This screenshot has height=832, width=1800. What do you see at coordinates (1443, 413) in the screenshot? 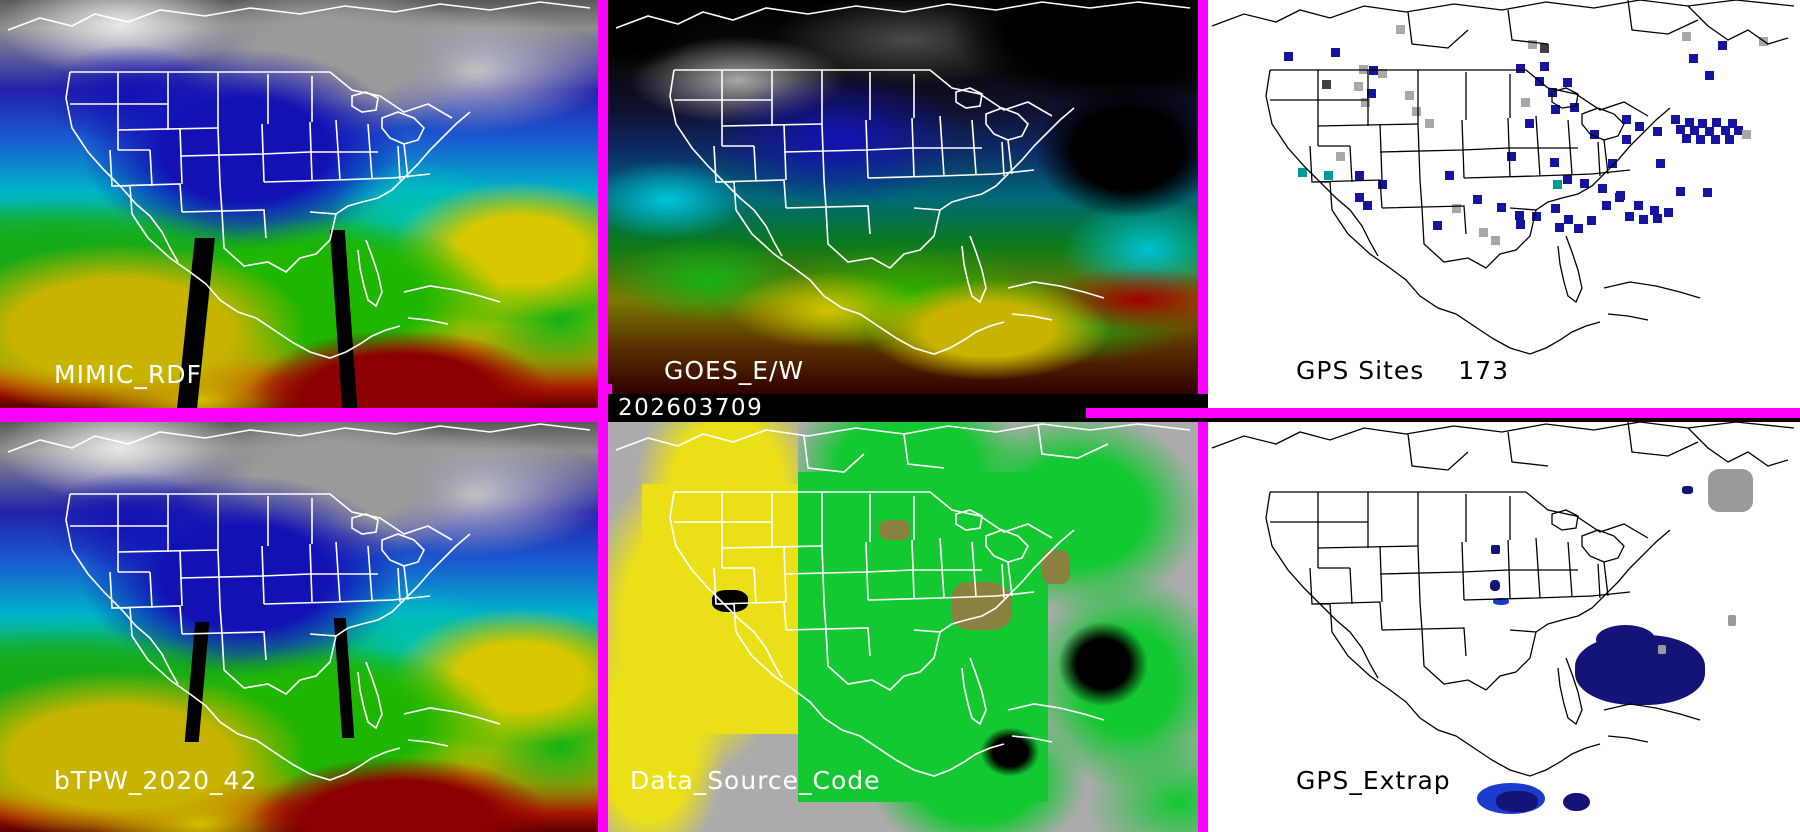
I see `separator-horizontal-right` at bounding box center [1443, 413].